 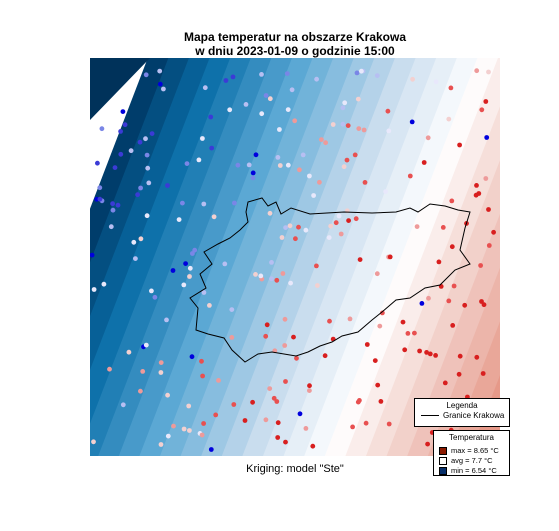 I want to click on stat-avg: avg = 7.7 °C, so click(x=474, y=461).